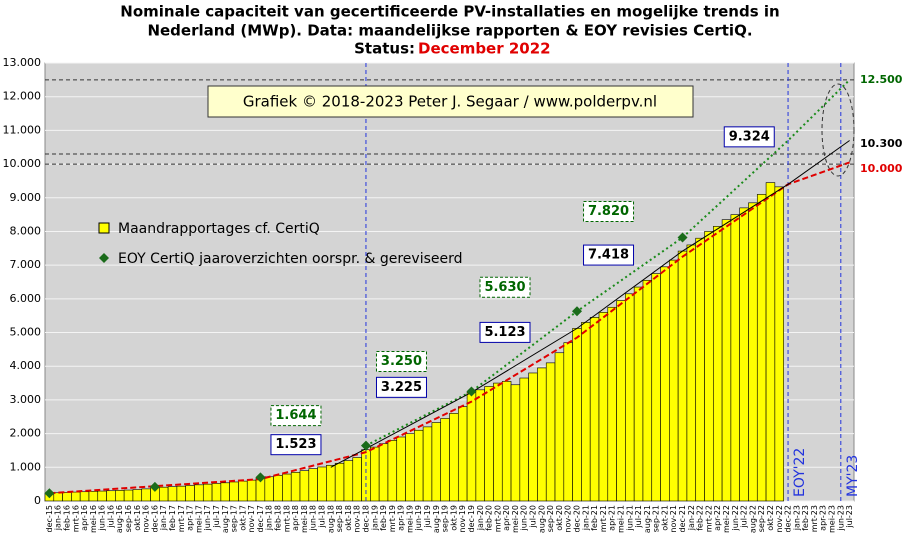 This screenshot has height=547, width=904. I want to click on x-tick-label: nov-18, so click(357, 519).